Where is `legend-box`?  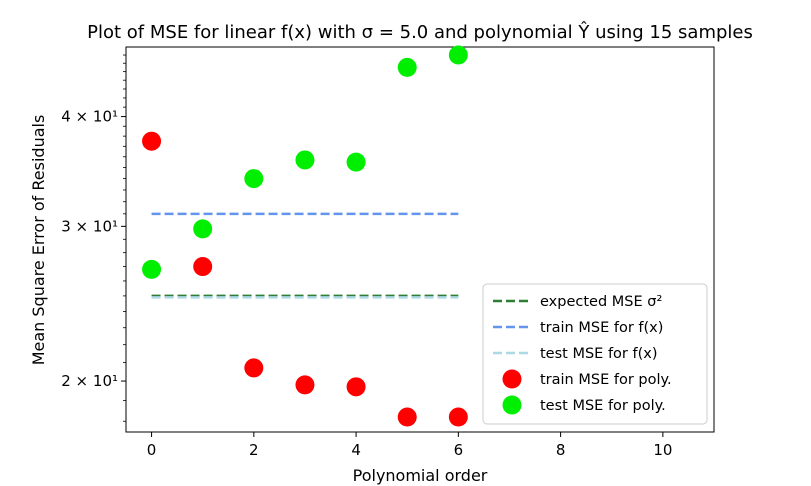
legend-box is located at coordinates (595, 354).